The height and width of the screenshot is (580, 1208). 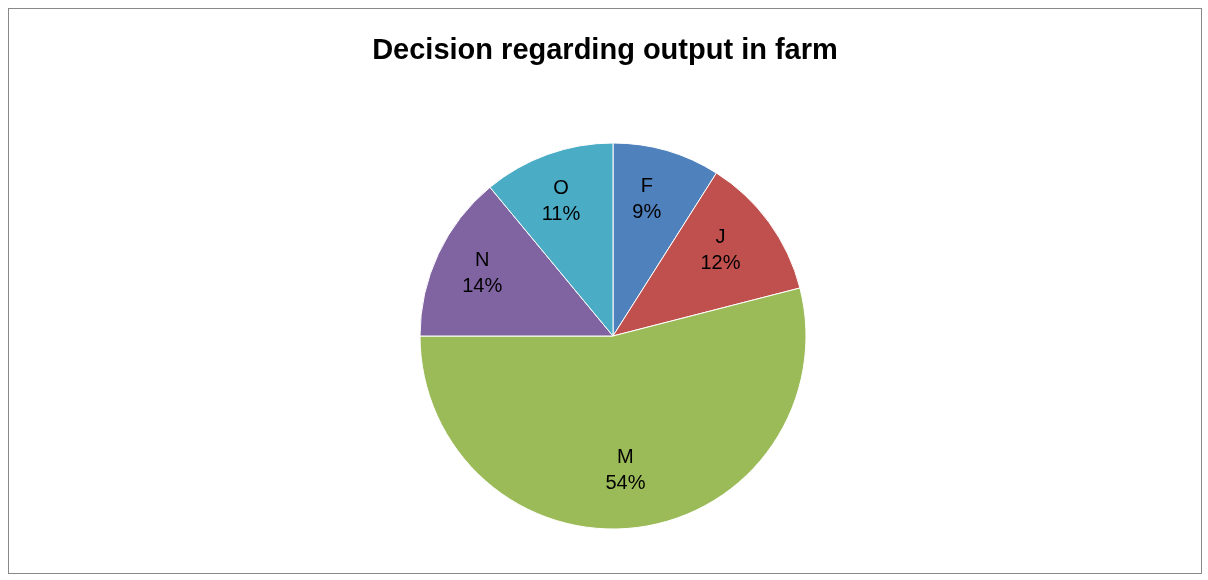 What do you see at coordinates (720, 262) in the screenshot?
I see `data-label: 12%` at bounding box center [720, 262].